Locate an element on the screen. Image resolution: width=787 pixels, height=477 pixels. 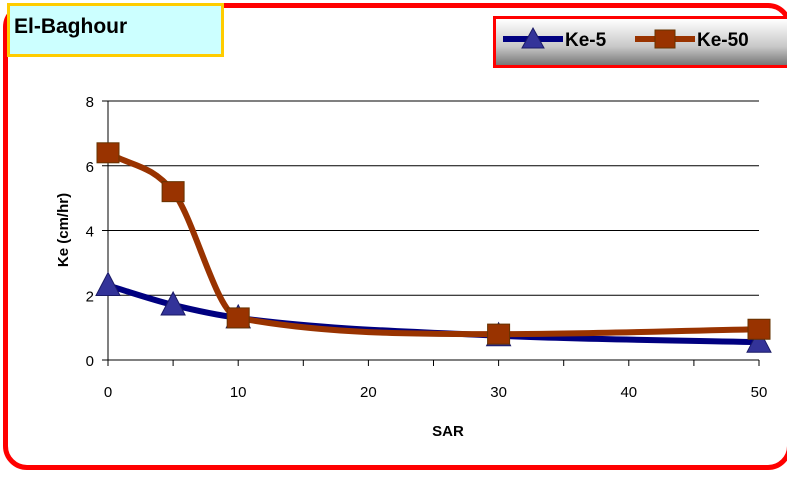
chart-title: El-Baghour is located at coordinates (71, 26).